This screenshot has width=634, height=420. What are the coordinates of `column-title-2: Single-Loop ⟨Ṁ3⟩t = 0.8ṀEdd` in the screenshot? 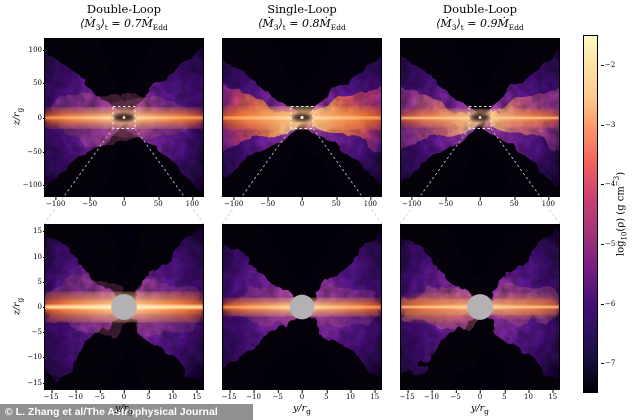 It's located at (302, 18).